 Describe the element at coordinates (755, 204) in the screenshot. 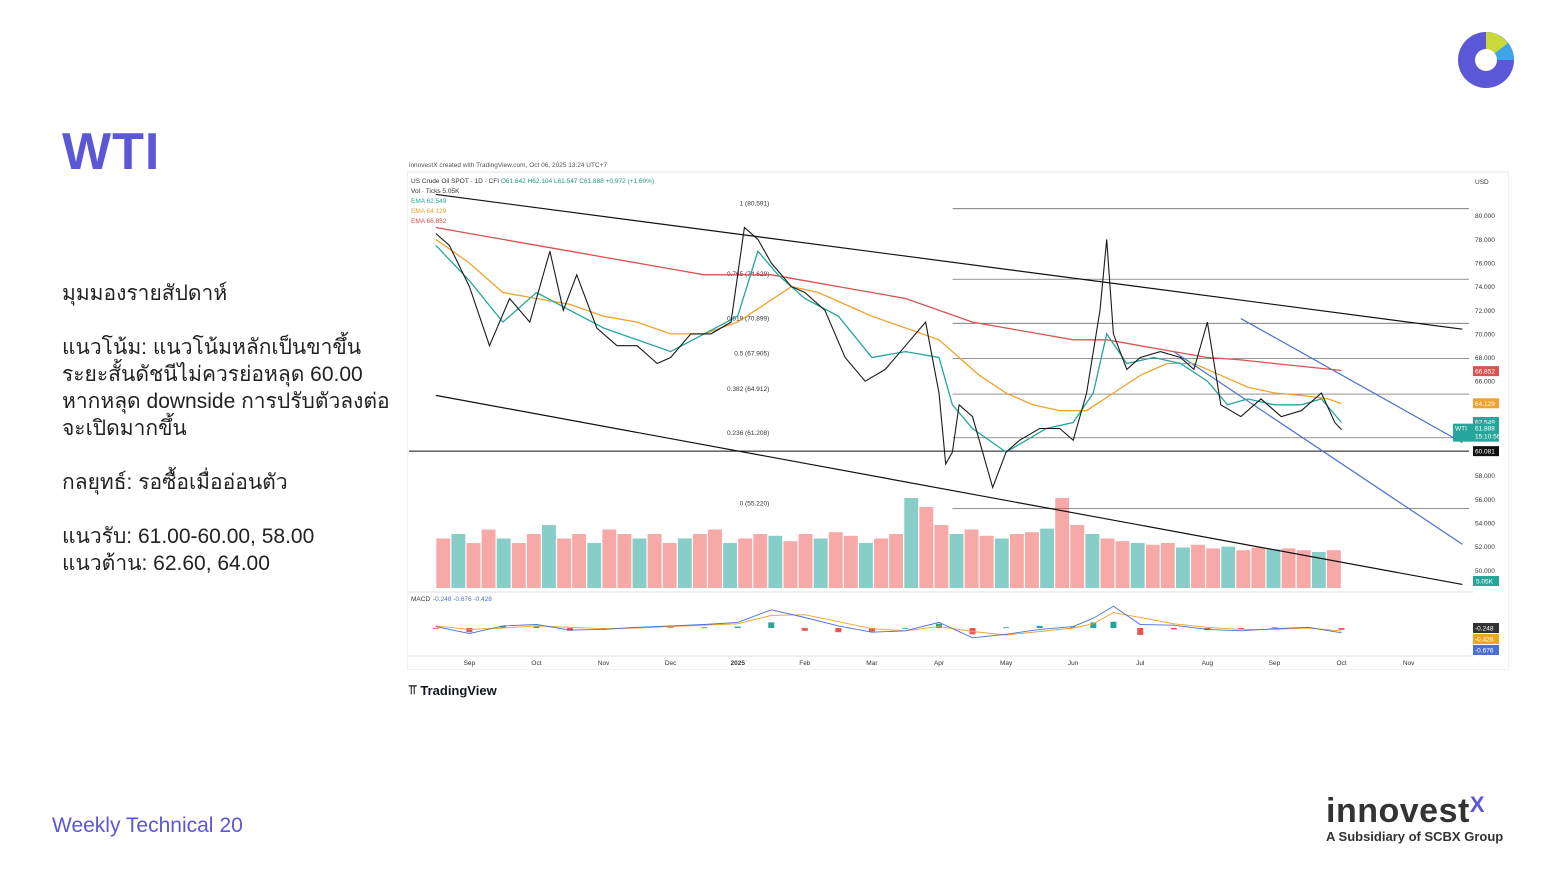

I see `fib-label-0: 1 (80.591)` at that location.